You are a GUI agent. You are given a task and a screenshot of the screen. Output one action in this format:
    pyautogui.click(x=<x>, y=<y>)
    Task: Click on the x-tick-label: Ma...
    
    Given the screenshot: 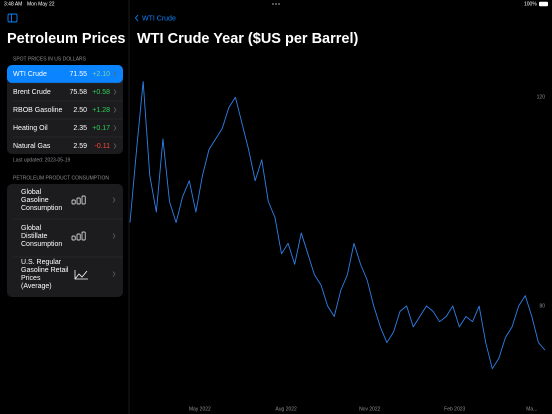 What is the action you would take?
    pyautogui.click(x=531, y=409)
    